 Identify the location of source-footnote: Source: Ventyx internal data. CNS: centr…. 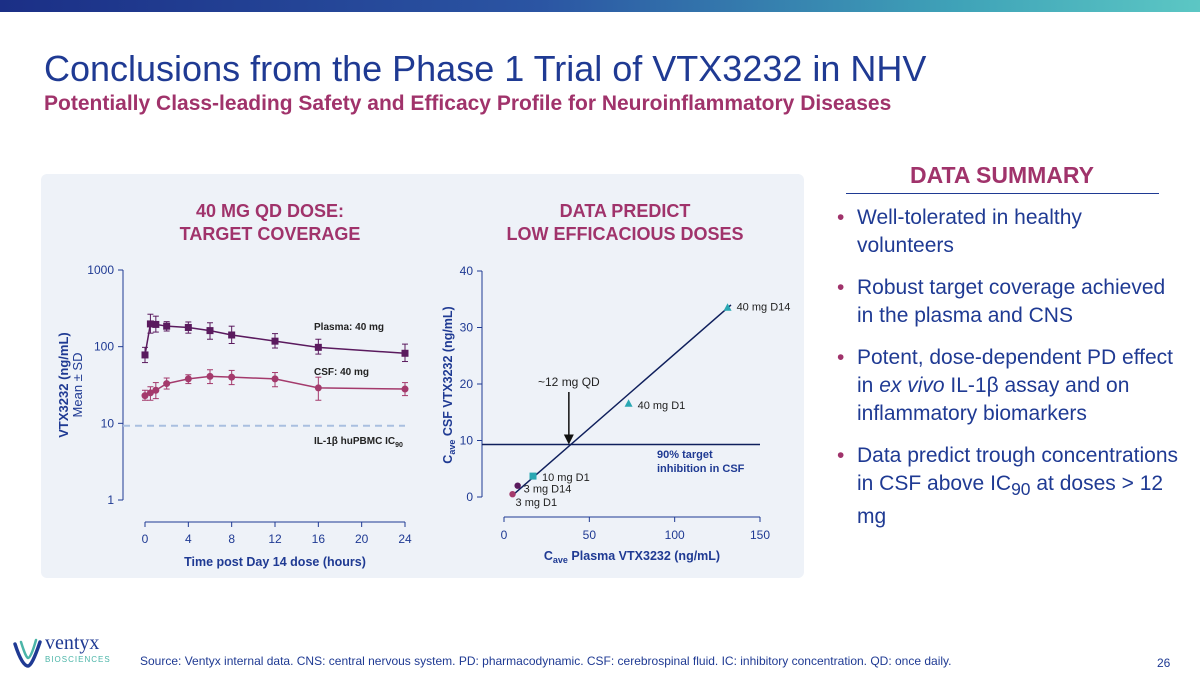
(546, 661).